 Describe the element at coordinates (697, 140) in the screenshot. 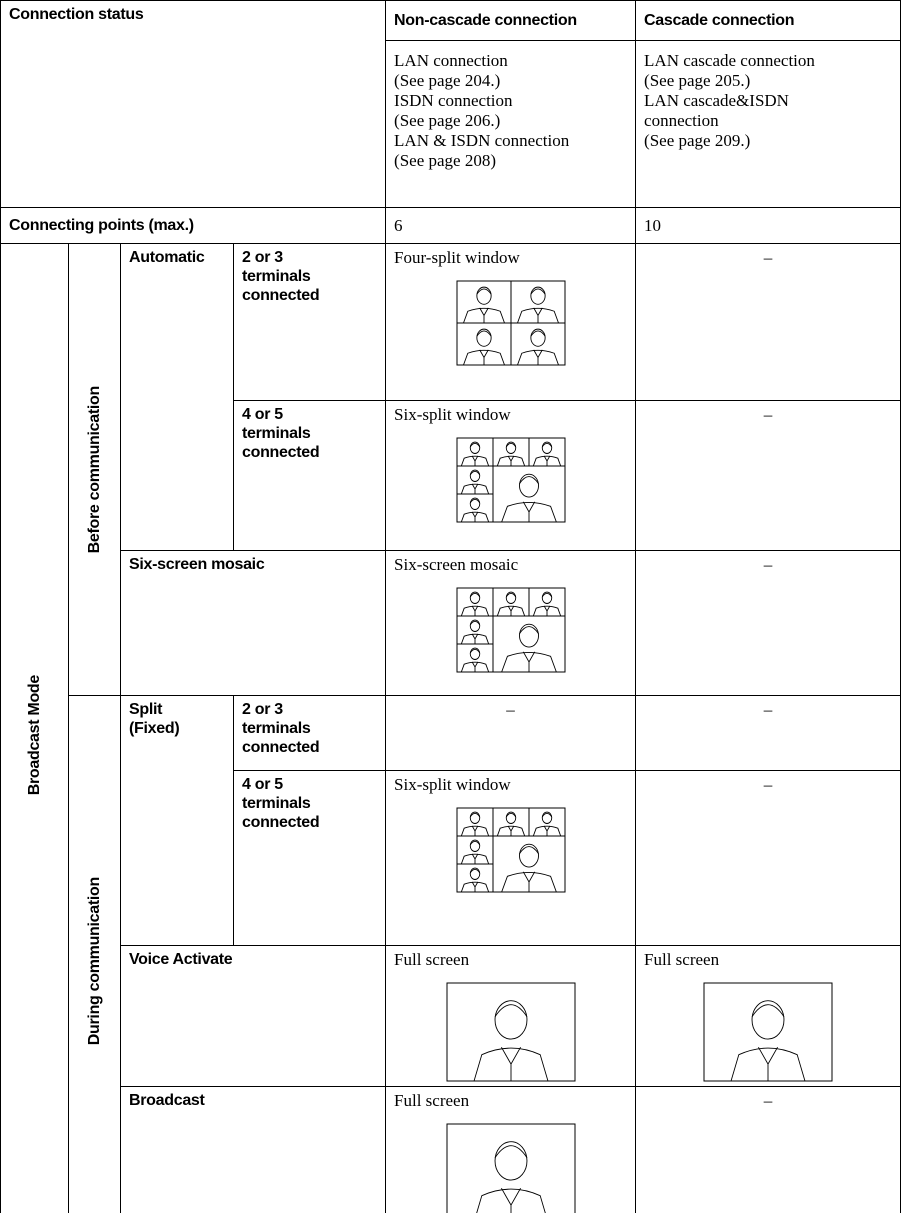

I see `list-line: (See page 209.)` at that location.